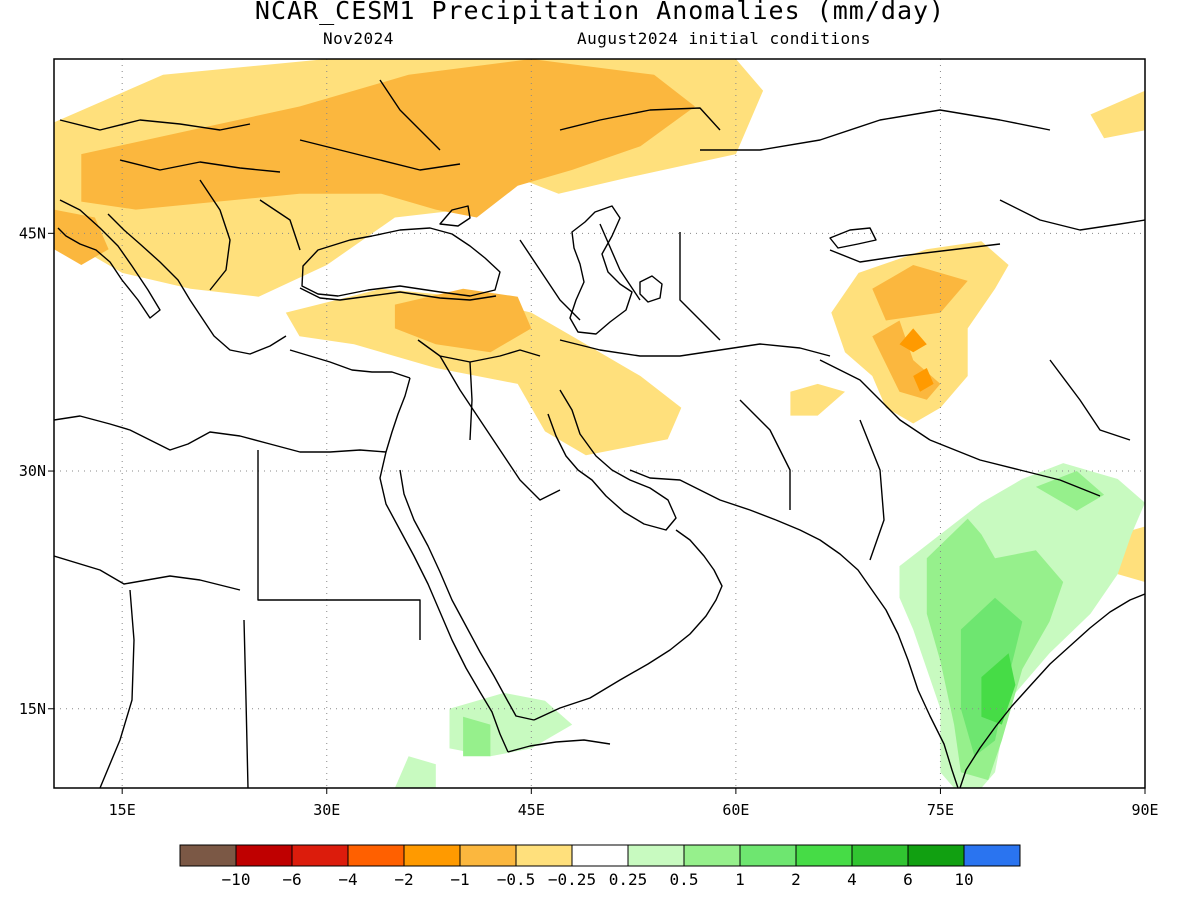 This screenshot has height=900, width=1200. What do you see at coordinates (467, 595) in the screenshot?
I see `red-sea-east-coast` at bounding box center [467, 595].